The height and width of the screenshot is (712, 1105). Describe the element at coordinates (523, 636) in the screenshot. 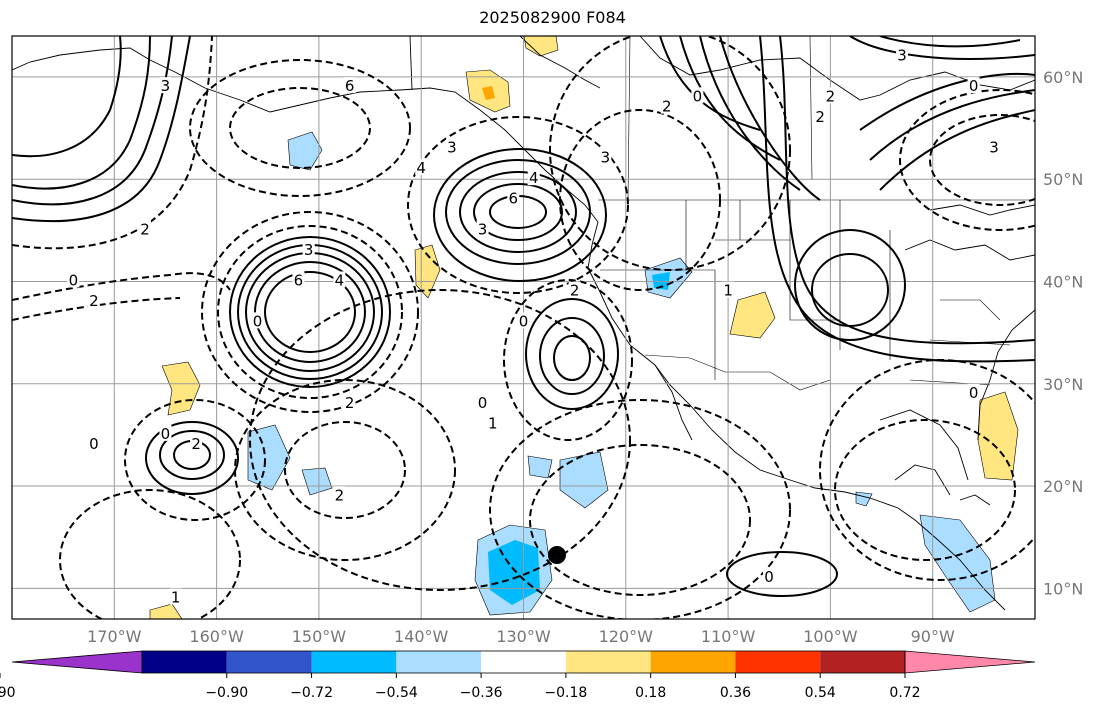

I see `lon-tick-label: 130°W` at that location.